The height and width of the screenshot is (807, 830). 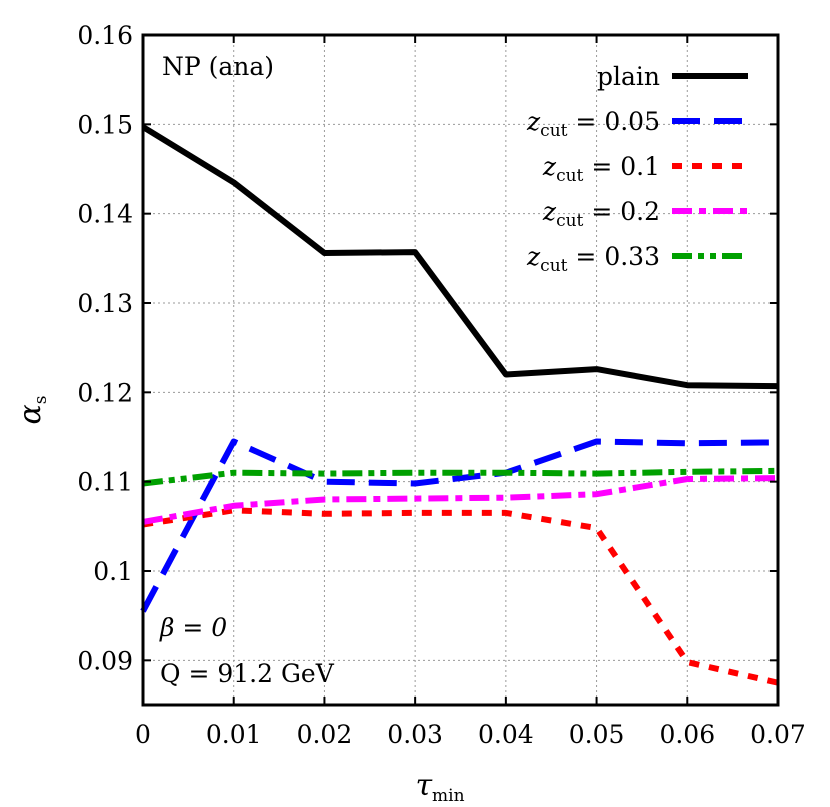 I want to click on y-axis-label: αs, so click(x=32, y=410).